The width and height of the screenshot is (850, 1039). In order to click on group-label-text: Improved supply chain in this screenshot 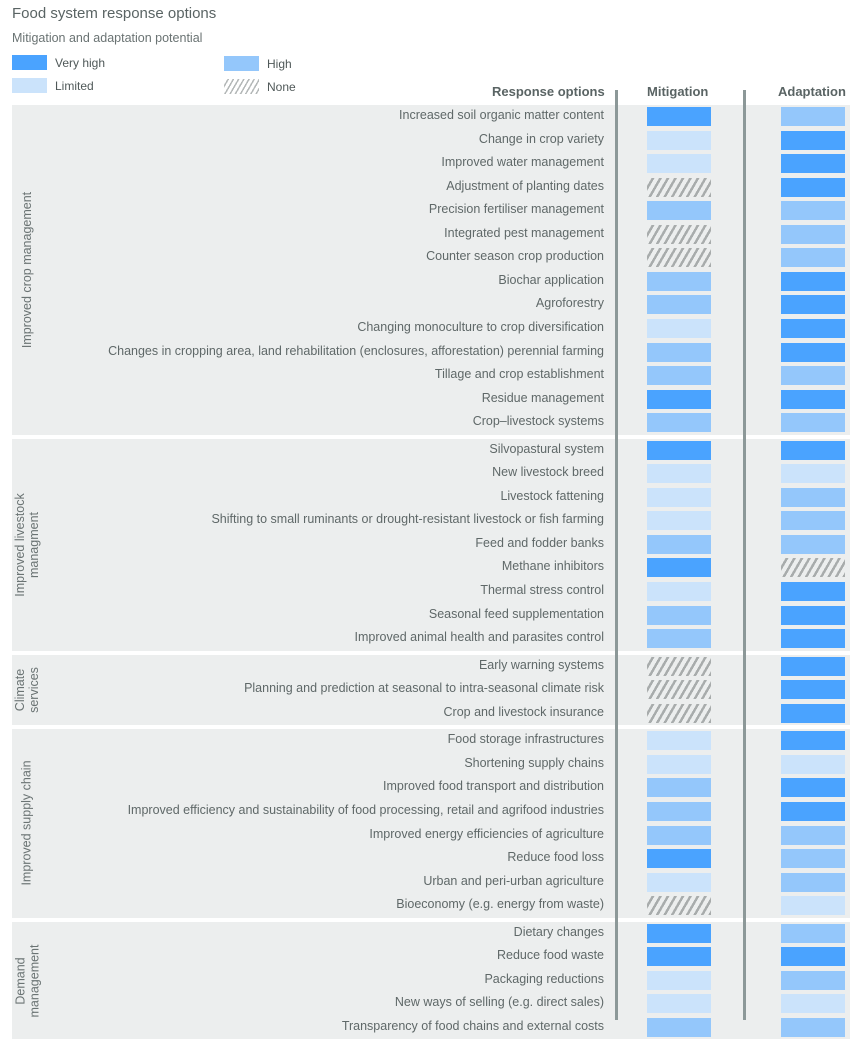, I will do `click(27, 823)`.